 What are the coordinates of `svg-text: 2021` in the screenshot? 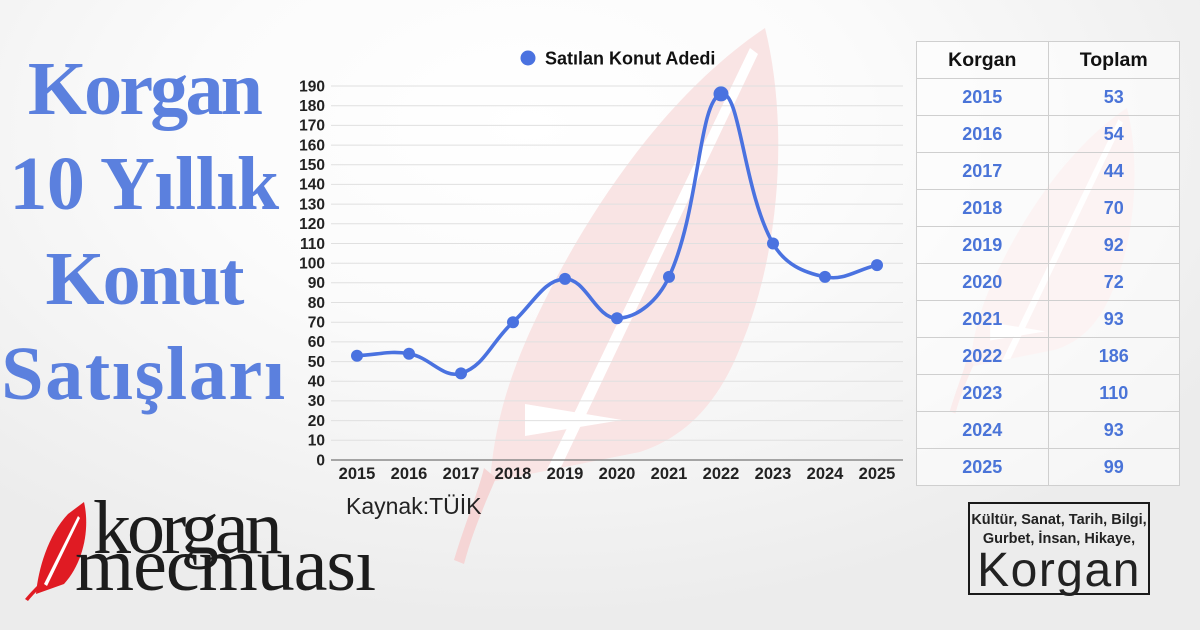 It's located at (669, 474).